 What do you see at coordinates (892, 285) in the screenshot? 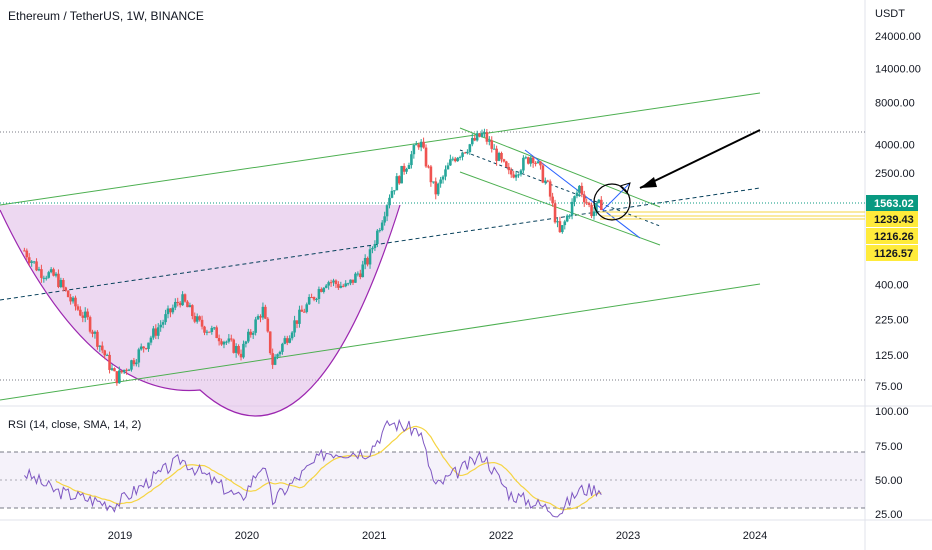
I see `price-axis-label: 400.00` at bounding box center [892, 285].